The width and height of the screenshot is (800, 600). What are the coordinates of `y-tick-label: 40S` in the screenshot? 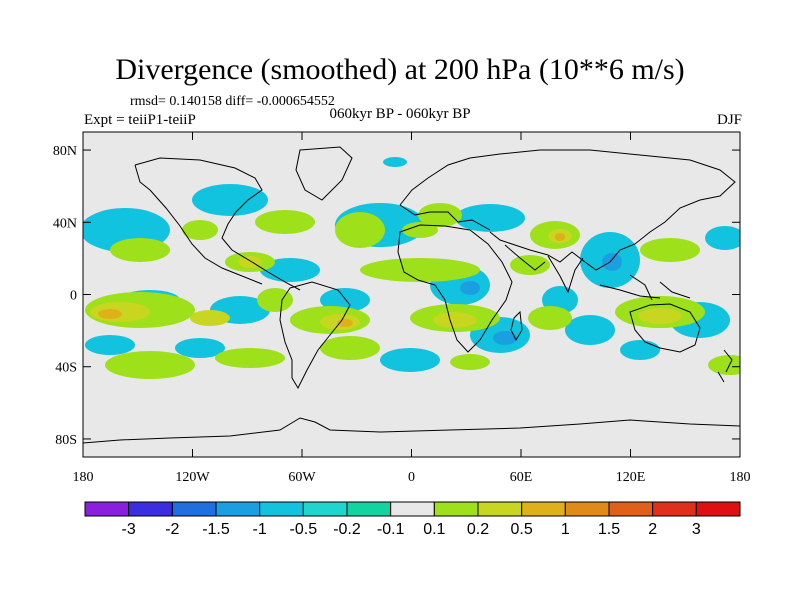 It's located at (66, 368).